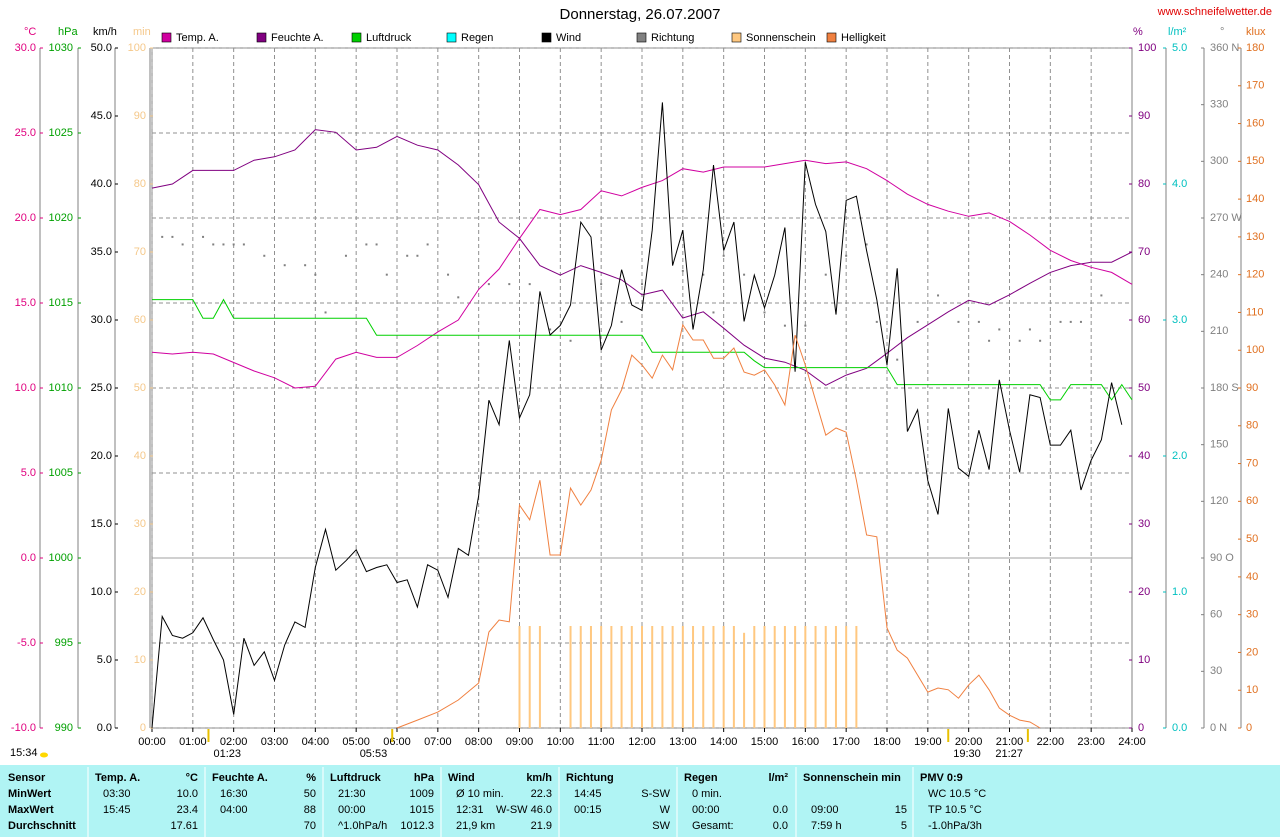  Describe the element at coordinates (422, 810) in the screenshot. I see `table-cell: 1015` at that location.